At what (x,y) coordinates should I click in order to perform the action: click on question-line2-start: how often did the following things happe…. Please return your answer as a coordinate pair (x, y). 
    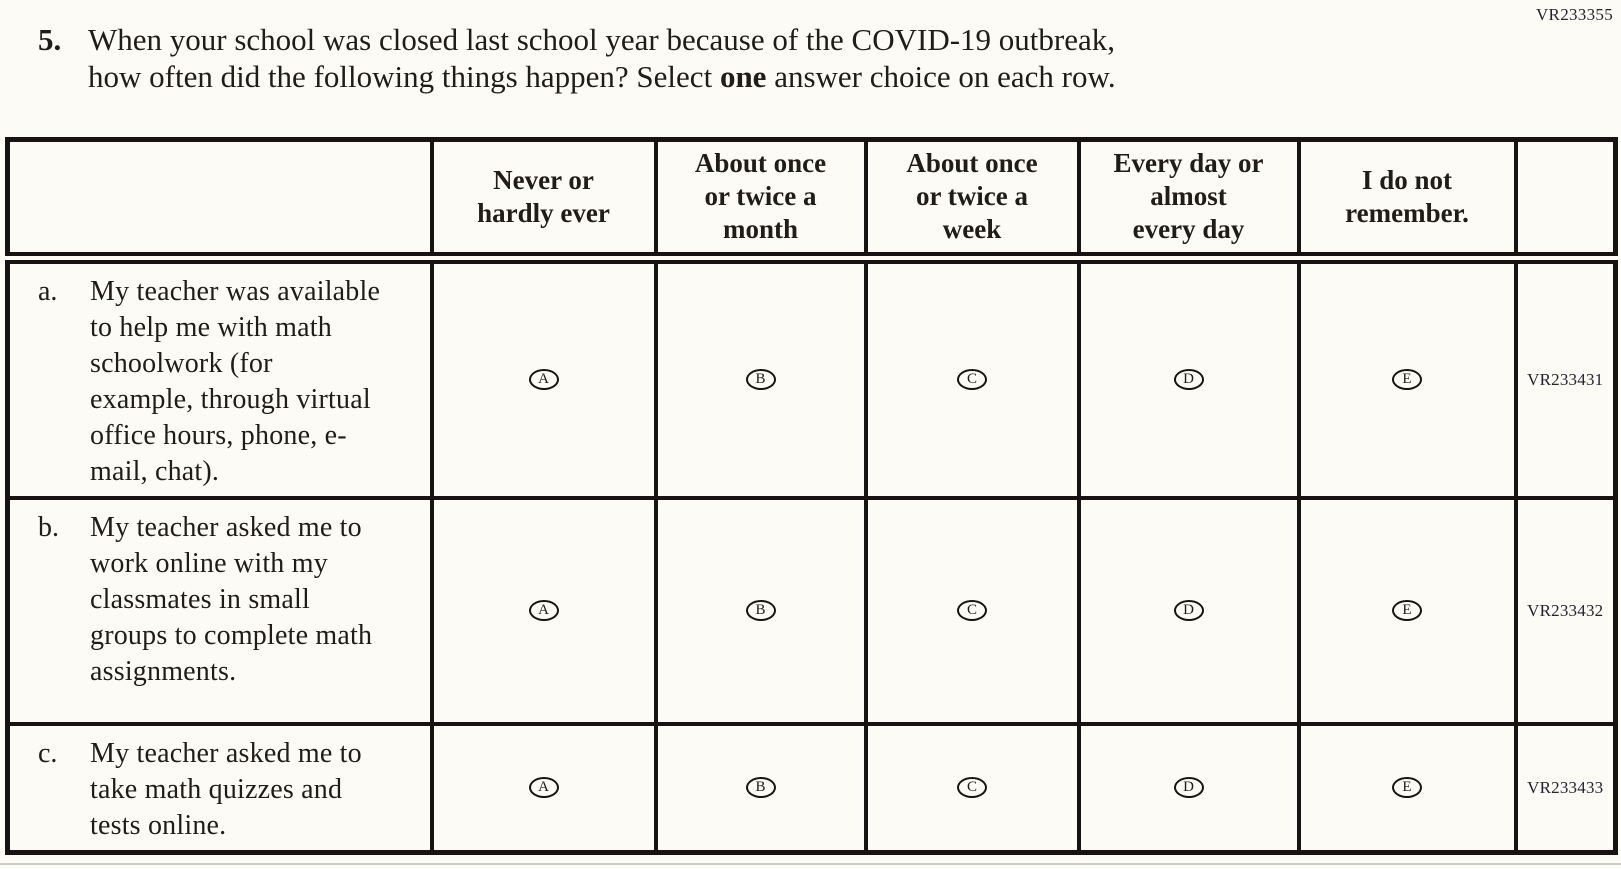
    Looking at the image, I should click on (404, 76).